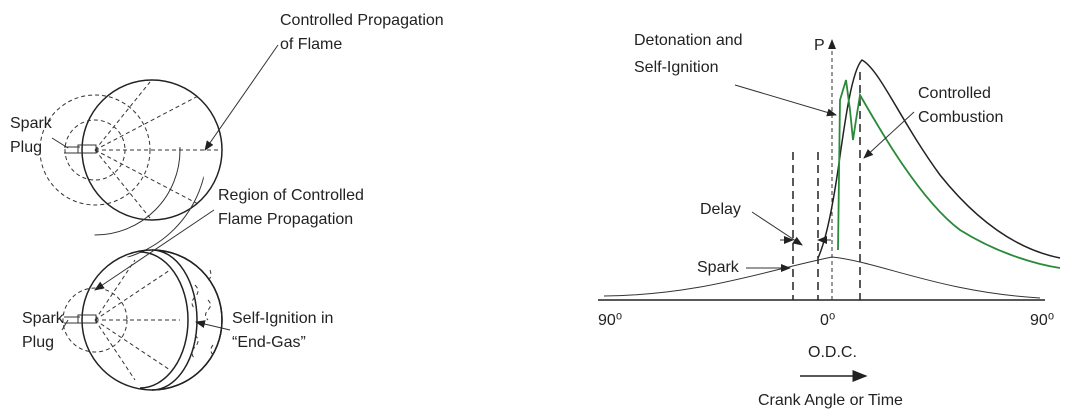 This screenshot has width=1074, height=420. I want to click on label: Detonation and, so click(688, 40).